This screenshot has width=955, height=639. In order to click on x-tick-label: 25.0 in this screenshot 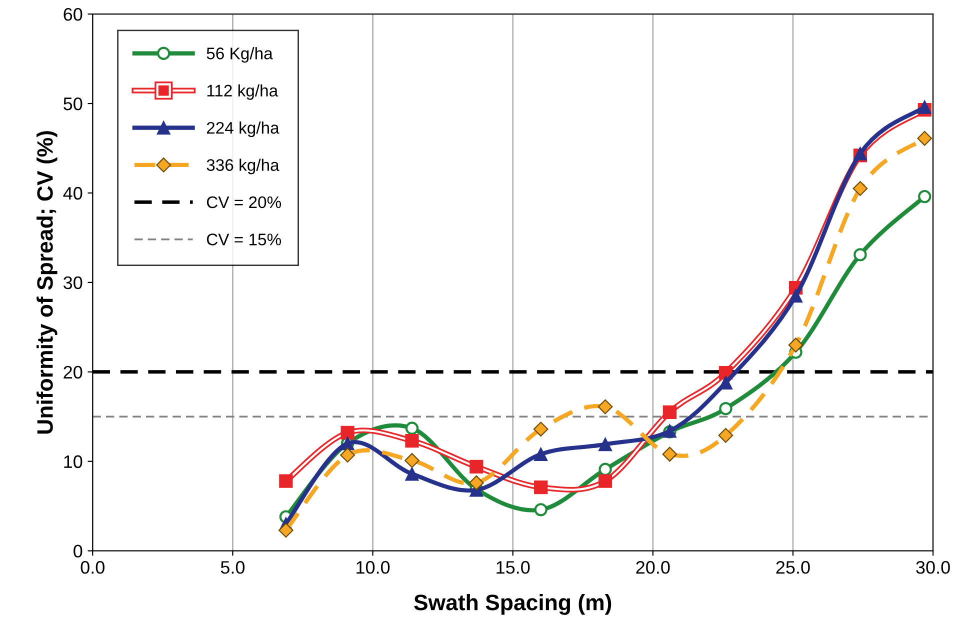, I will do `click(793, 567)`.